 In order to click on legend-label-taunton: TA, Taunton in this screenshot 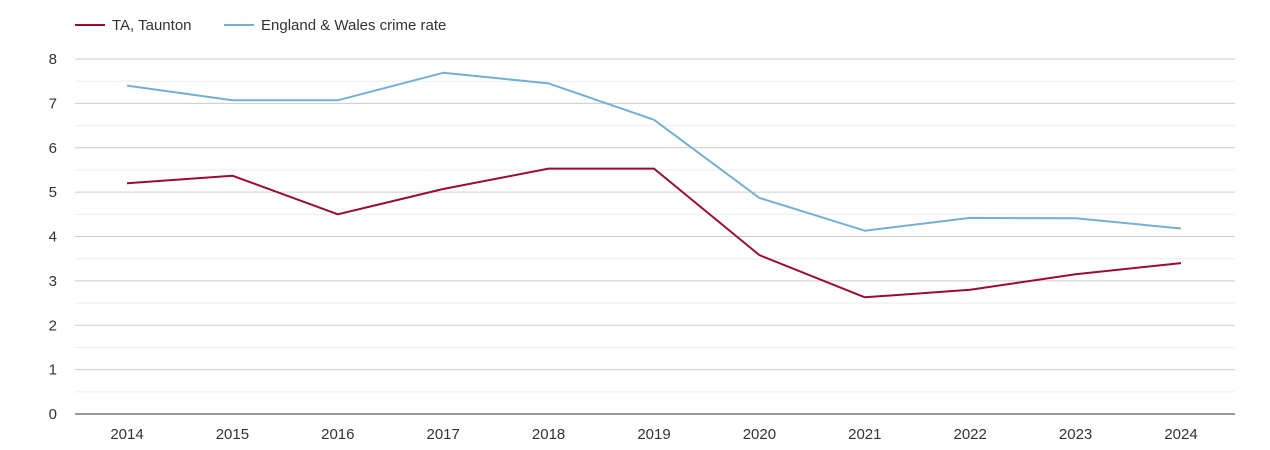, I will do `click(152, 25)`.